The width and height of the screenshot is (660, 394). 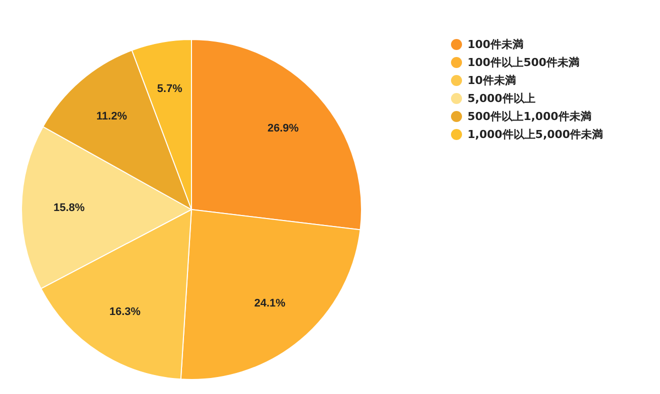 What do you see at coordinates (524, 62) in the screenshot?
I see `legend-label: 100件以上500件未満` at bounding box center [524, 62].